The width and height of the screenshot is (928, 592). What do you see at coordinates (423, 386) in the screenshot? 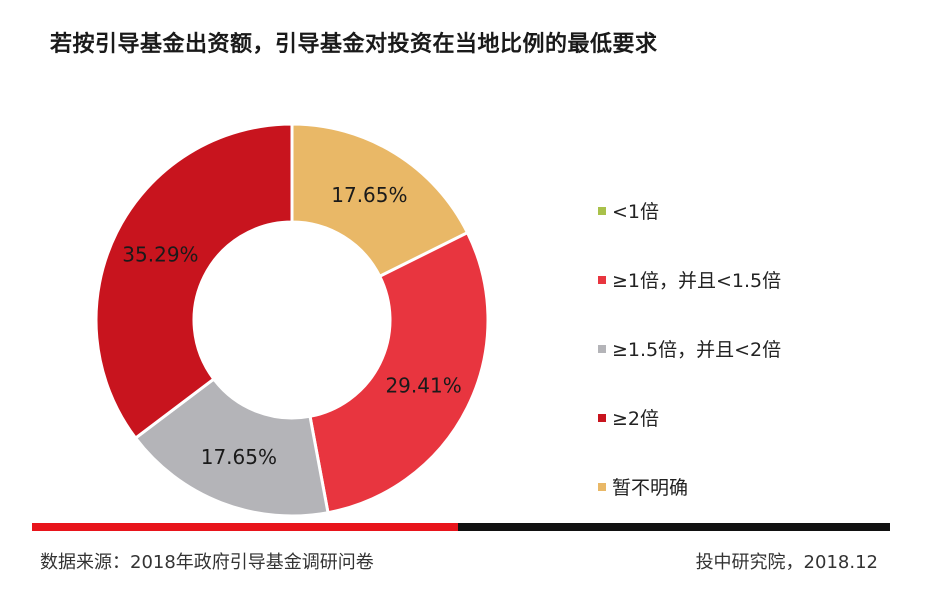
I see `slice-label: 29.41%` at bounding box center [423, 386].